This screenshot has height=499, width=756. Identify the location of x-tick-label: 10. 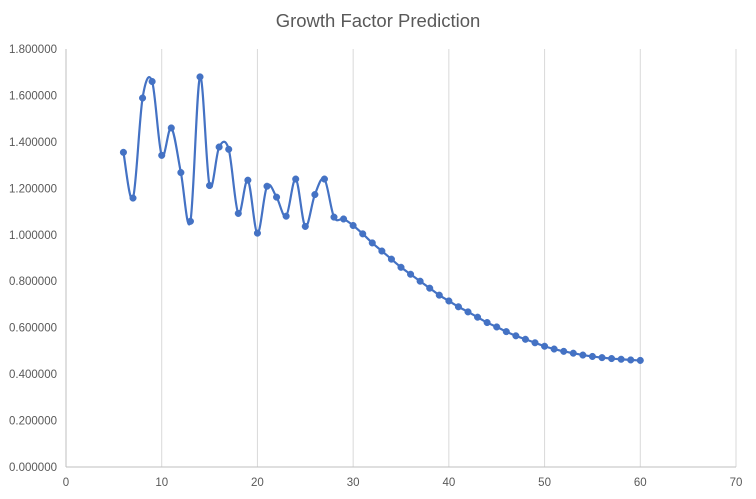
(161, 483).